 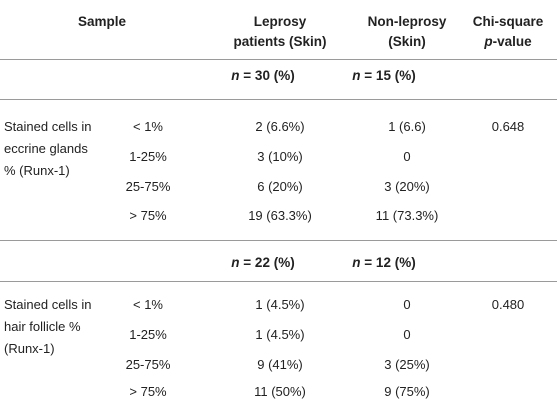 I want to click on n-value: = 22 (%), so click(x=267, y=262).